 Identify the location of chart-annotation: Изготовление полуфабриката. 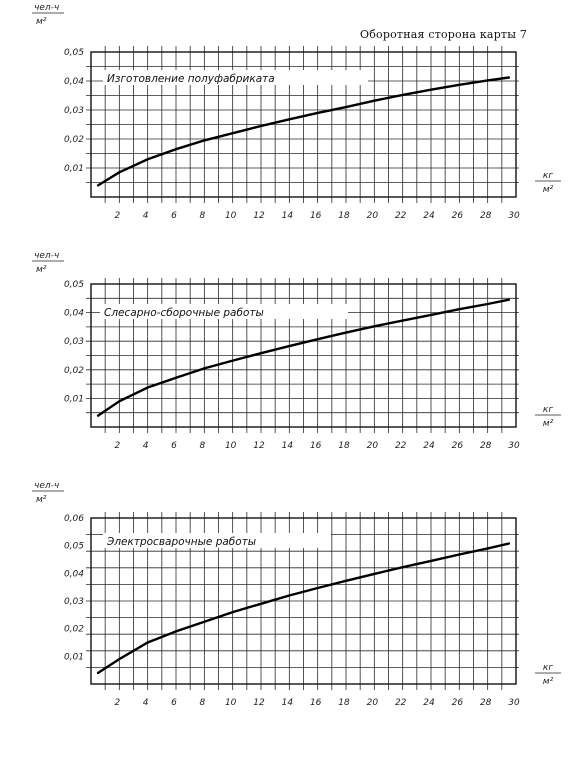
(191, 79).